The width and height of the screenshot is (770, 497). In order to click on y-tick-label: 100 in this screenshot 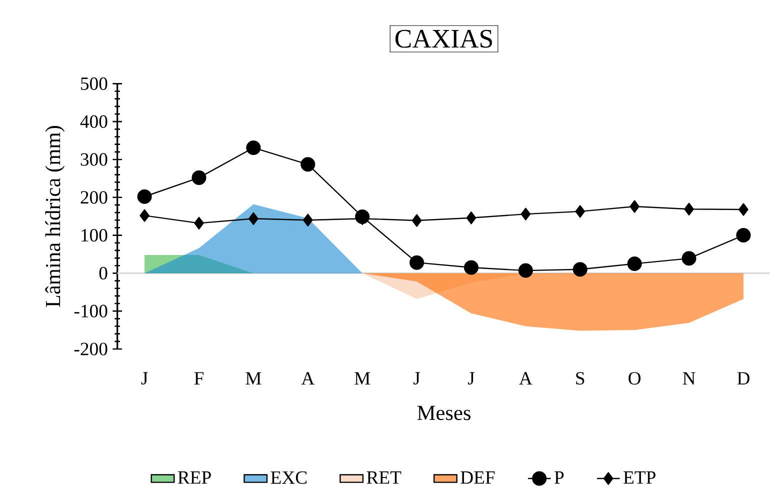, I will do `click(95, 235)`.